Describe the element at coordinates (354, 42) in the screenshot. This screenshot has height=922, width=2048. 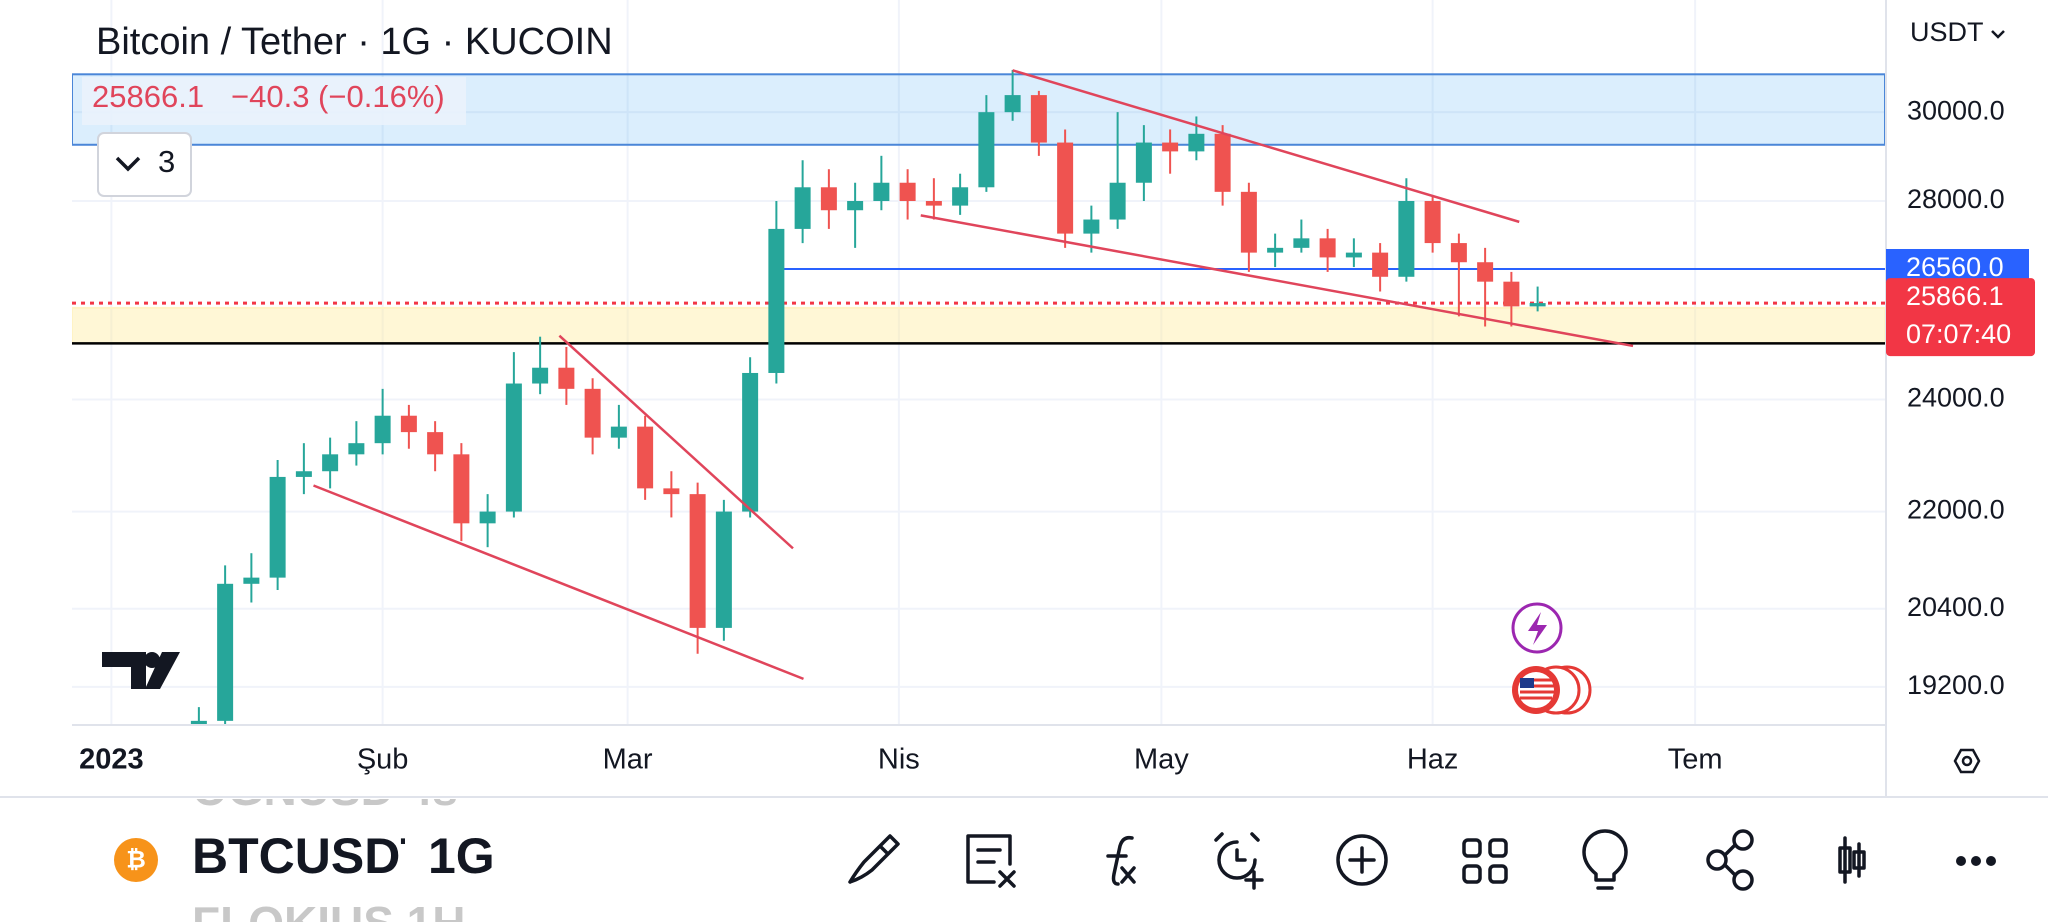
I see `chart-title: Bitcoin / Tether · 1G · KUCOIN` at that location.